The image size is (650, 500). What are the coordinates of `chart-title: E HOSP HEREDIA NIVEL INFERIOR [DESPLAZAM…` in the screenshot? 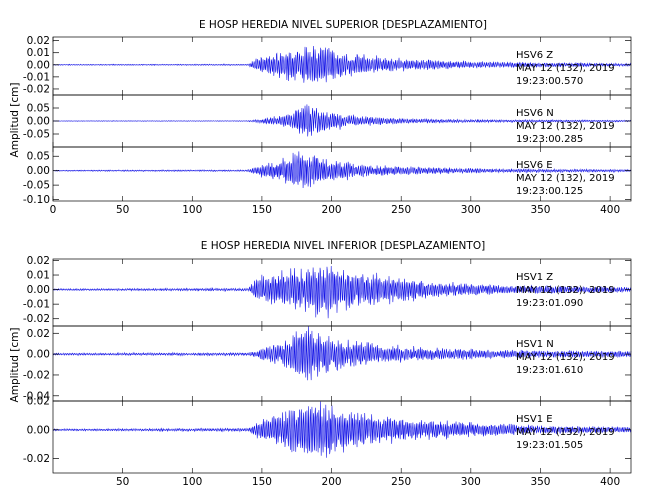 It's located at (343, 246).